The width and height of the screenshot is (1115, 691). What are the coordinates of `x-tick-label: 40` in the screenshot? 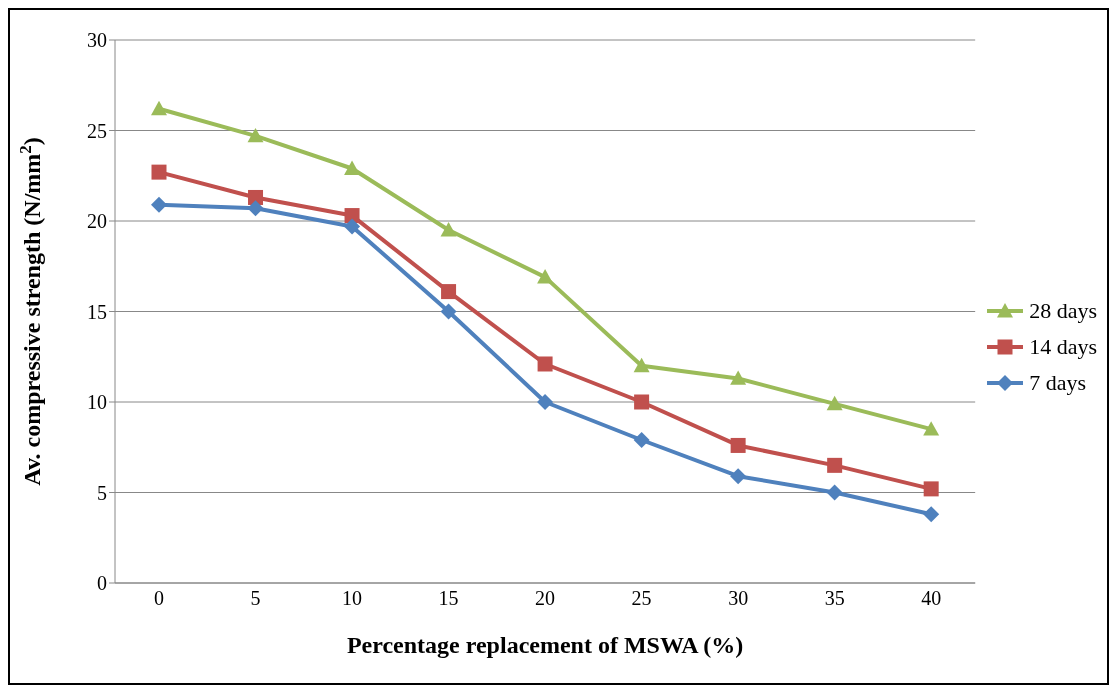 It's located at (931, 598).